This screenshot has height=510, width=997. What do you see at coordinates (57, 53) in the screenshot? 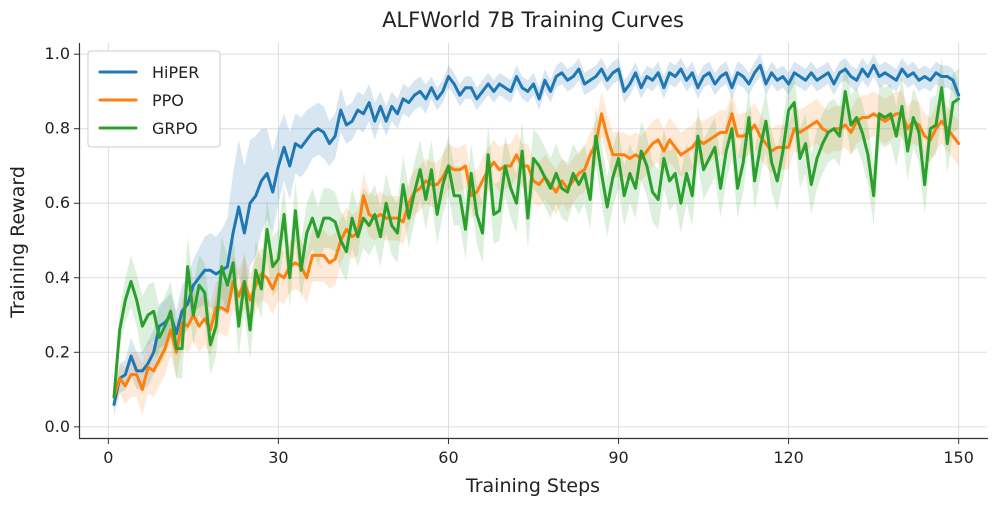
I see `y-tick-label: 1.0` at bounding box center [57, 53].